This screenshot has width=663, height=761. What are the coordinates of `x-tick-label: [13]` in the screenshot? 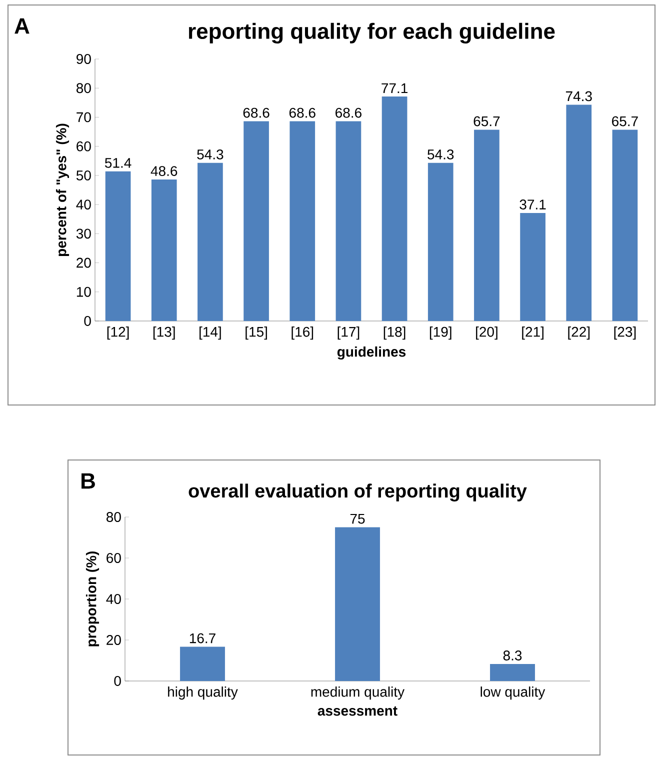 It's located at (164, 333).